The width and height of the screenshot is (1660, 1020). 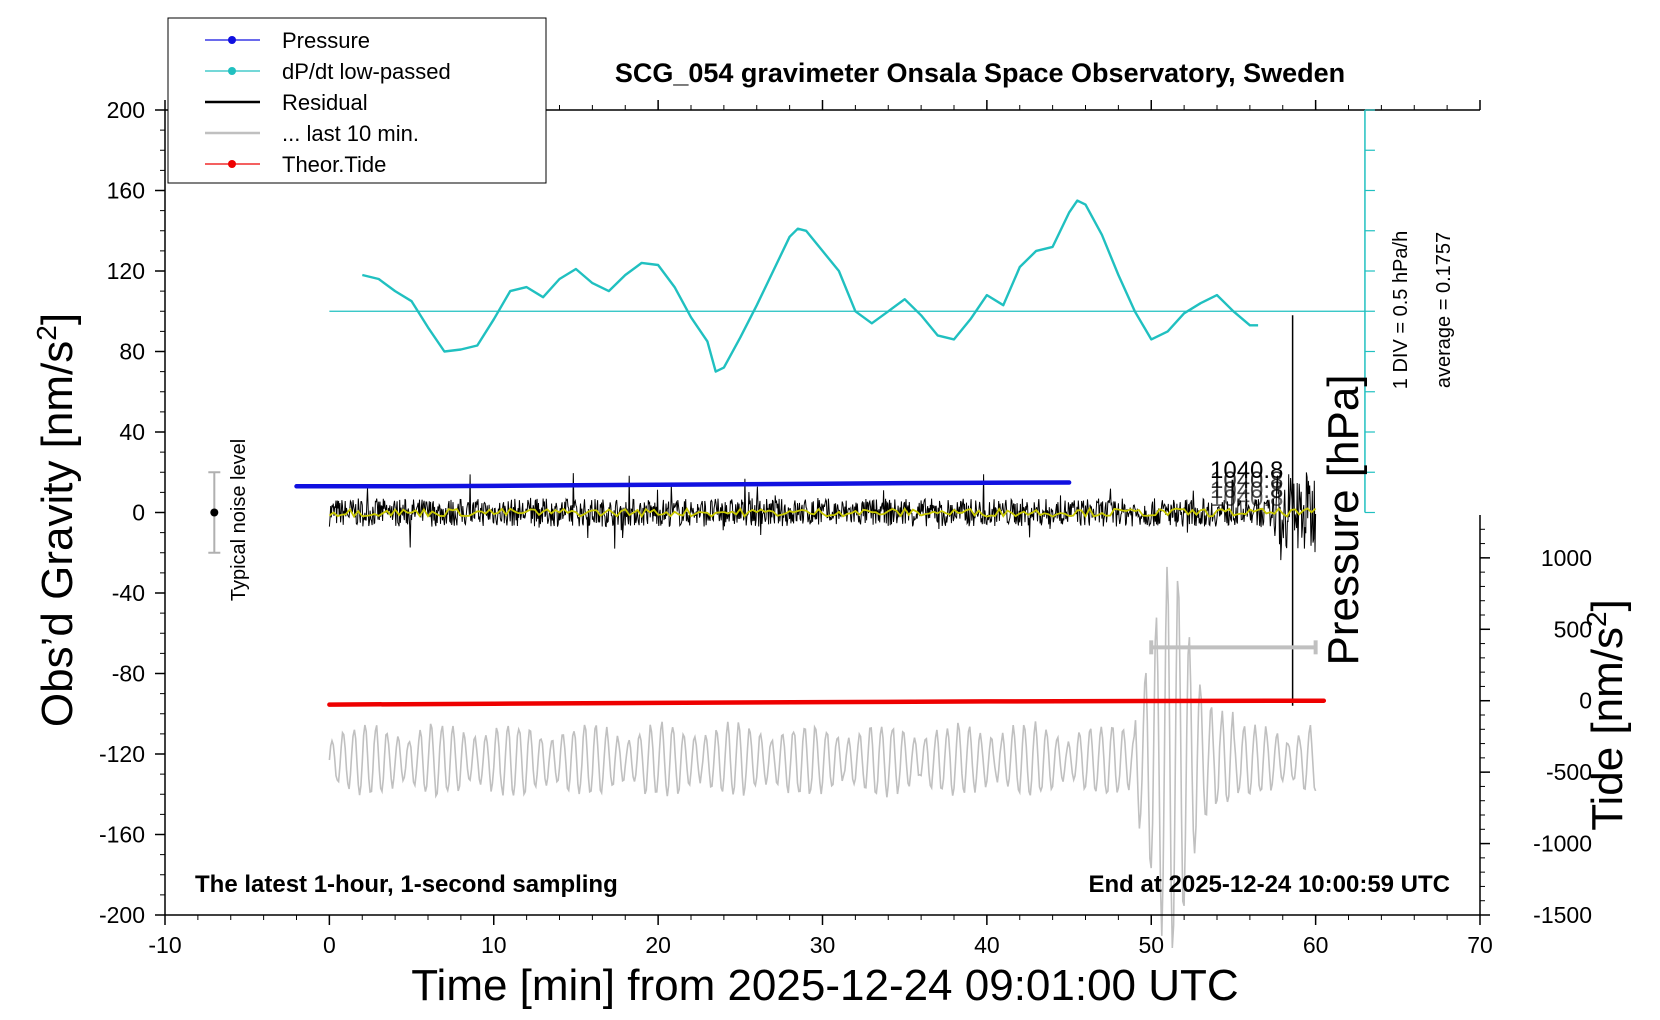 What do you see at coordinates (1536, 728) in the screenshot?
I see `tide-axis-ticks: 1000 500 0 -500 -1000 -1500` at bounding box center [1536, 728].